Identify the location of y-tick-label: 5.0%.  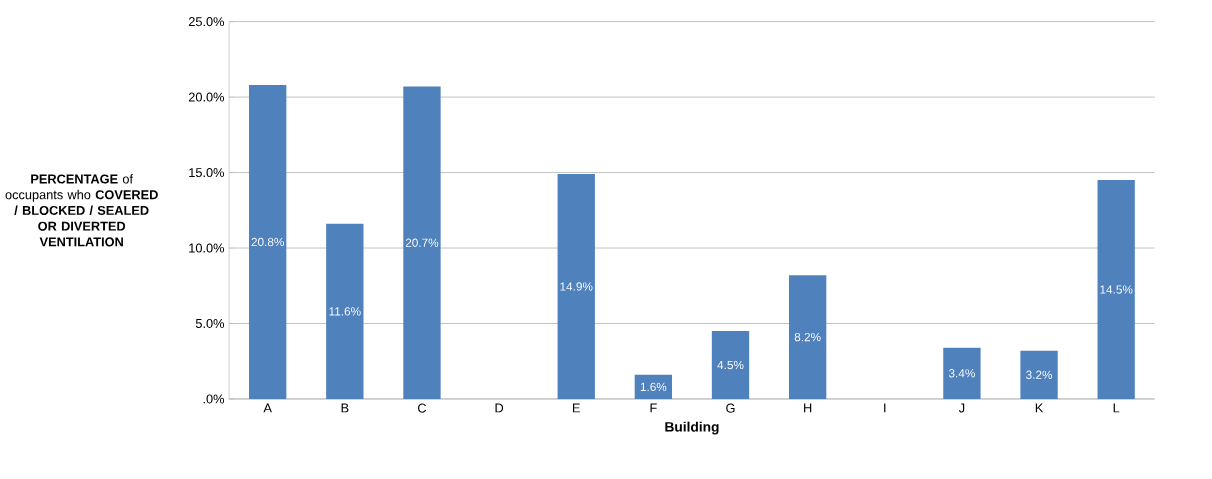
(210, 324).